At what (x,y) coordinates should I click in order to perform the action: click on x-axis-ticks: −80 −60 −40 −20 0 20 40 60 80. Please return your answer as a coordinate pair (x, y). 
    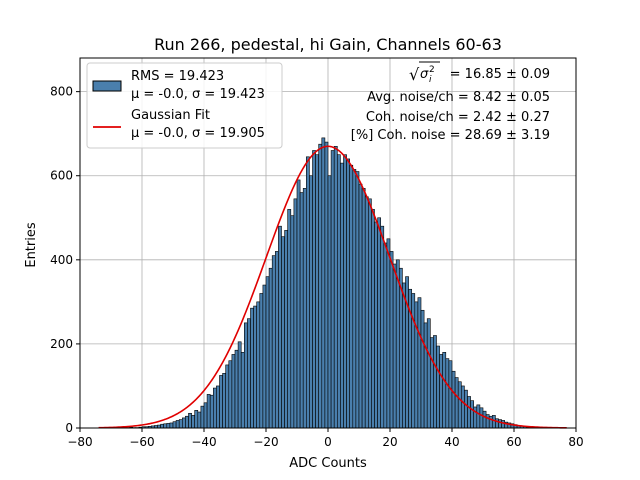
    Looking at the image, I should click on (325, 438).